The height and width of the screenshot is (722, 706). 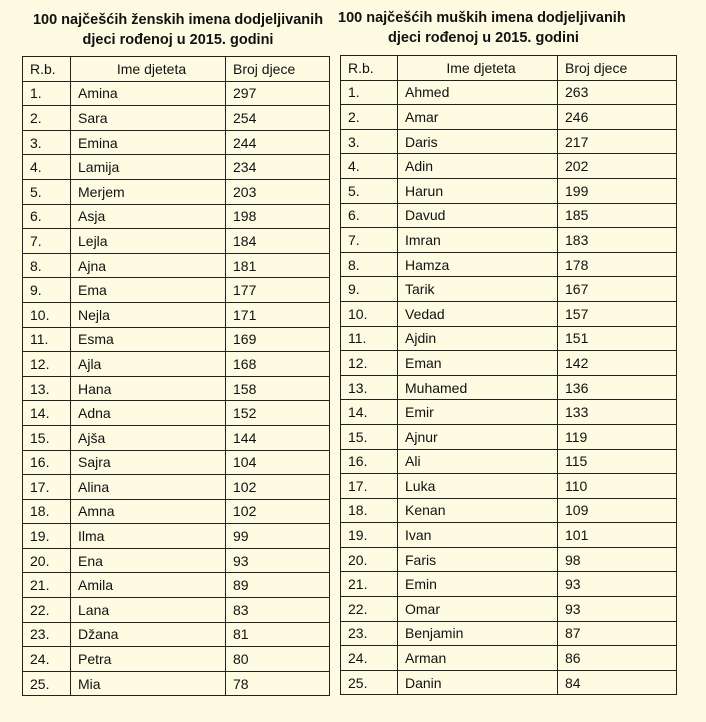 What do you see at coordinates (477, 338) in the screenshot?
I see `cell-name: Ajdin` at bounding box center [477, 338].